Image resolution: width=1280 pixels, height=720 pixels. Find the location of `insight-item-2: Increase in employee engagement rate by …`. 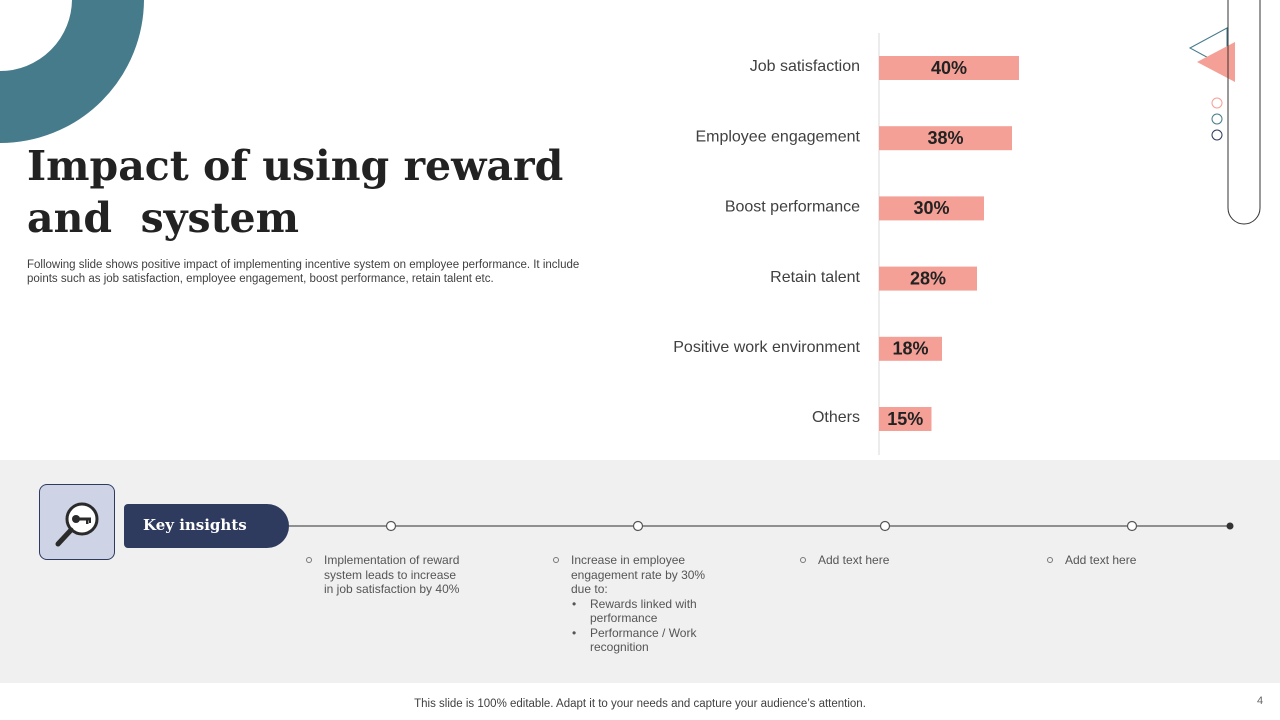

insight-item-2: Increase in employee engagement rate by … is located at coordinates (633, 604).